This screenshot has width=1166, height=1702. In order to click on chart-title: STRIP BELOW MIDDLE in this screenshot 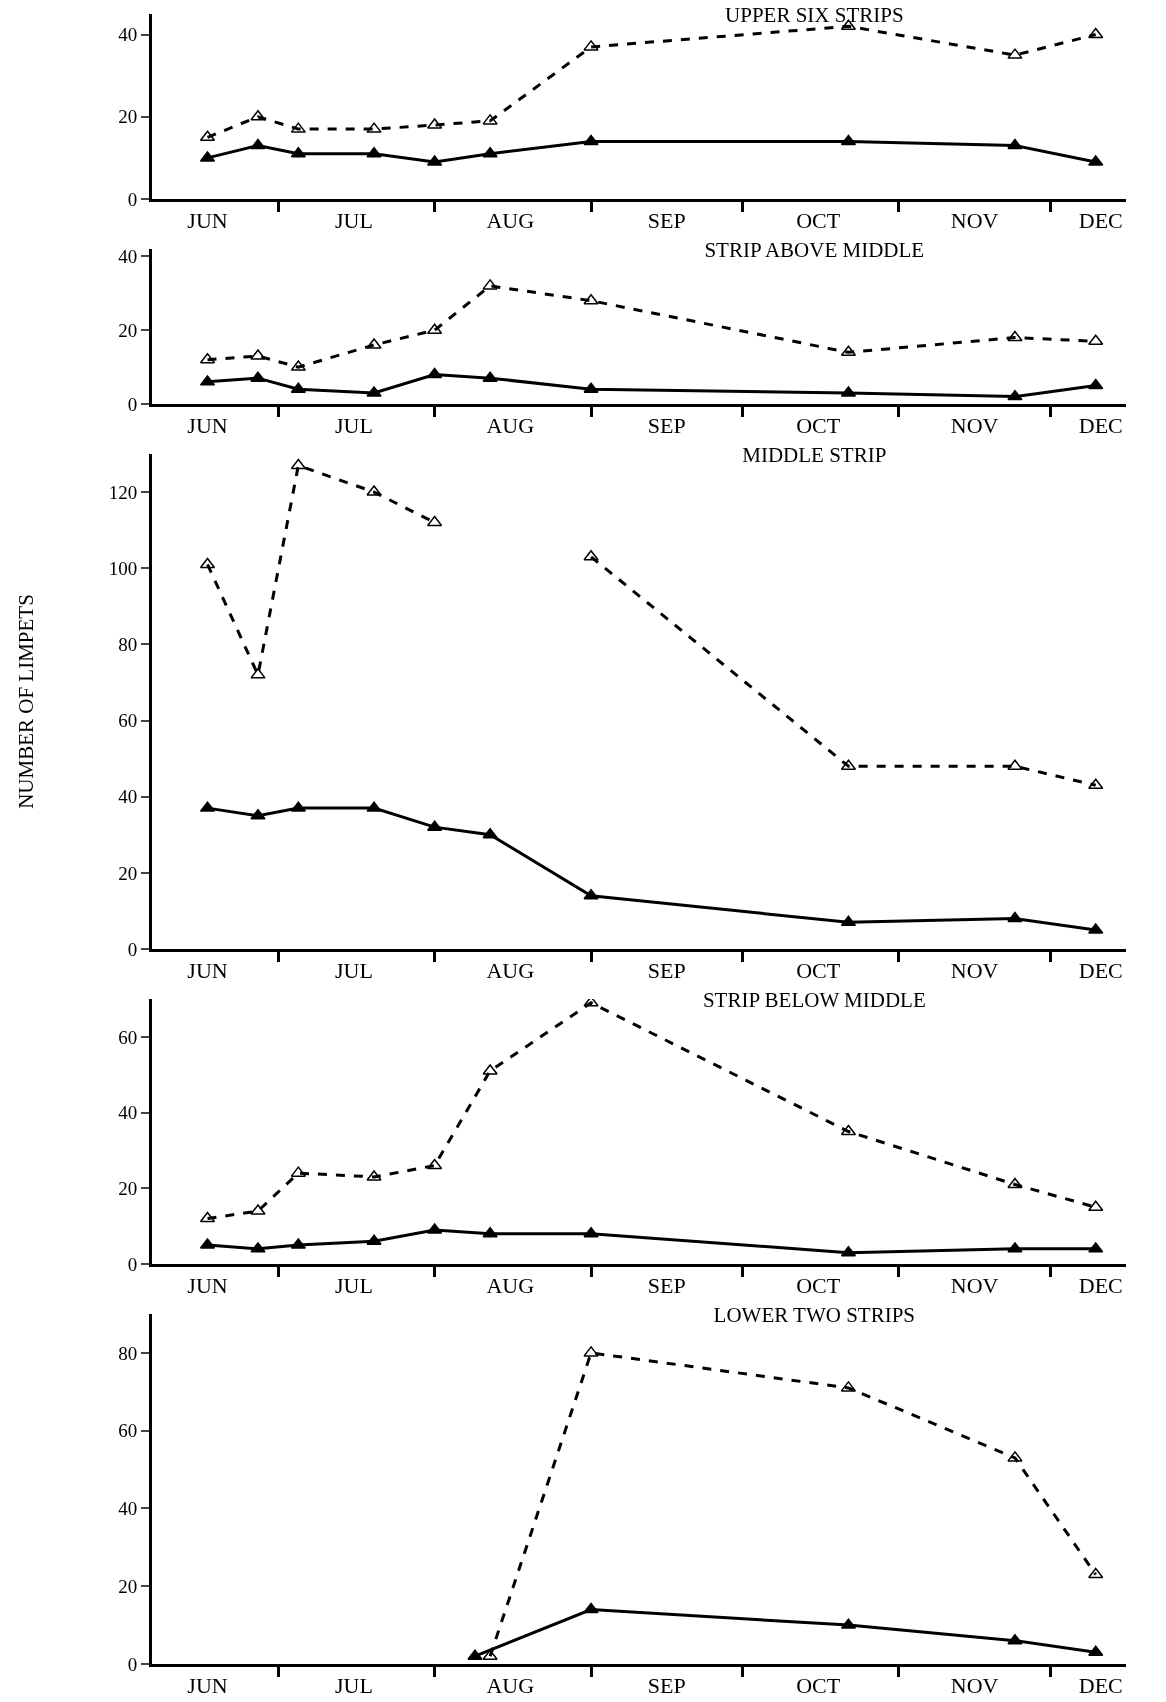, I will do `click(814, 999)`.